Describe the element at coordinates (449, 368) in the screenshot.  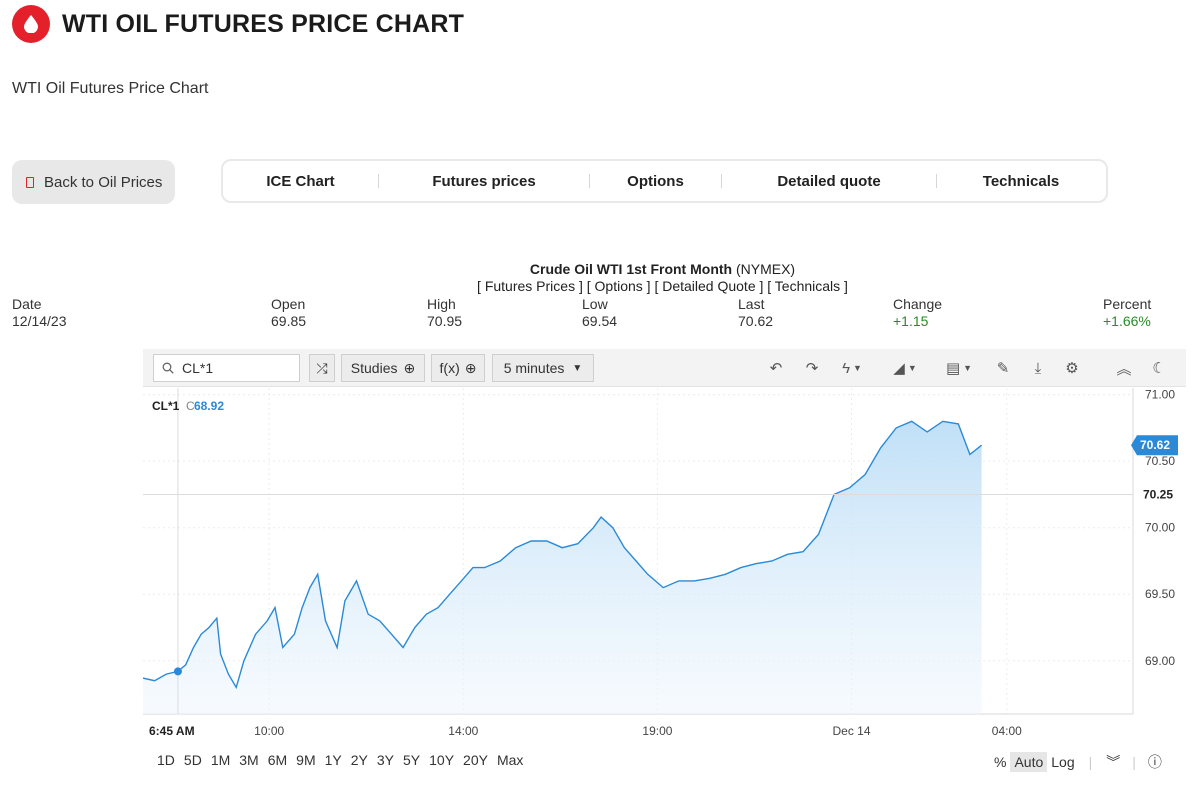
I see `fx-label: f(x)` at that location.